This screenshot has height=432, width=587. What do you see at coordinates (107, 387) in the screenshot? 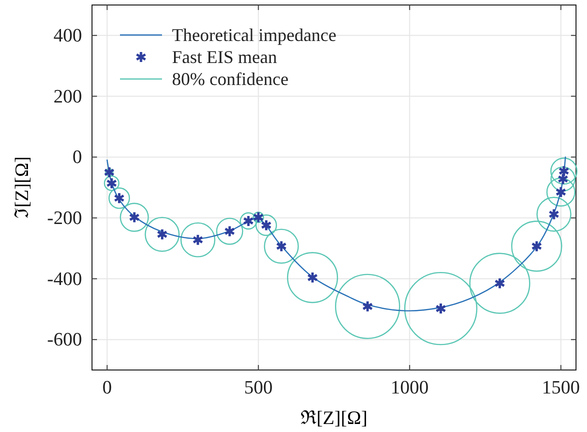
I see `x-tick-label: 0` at bounding box center [107, 387].